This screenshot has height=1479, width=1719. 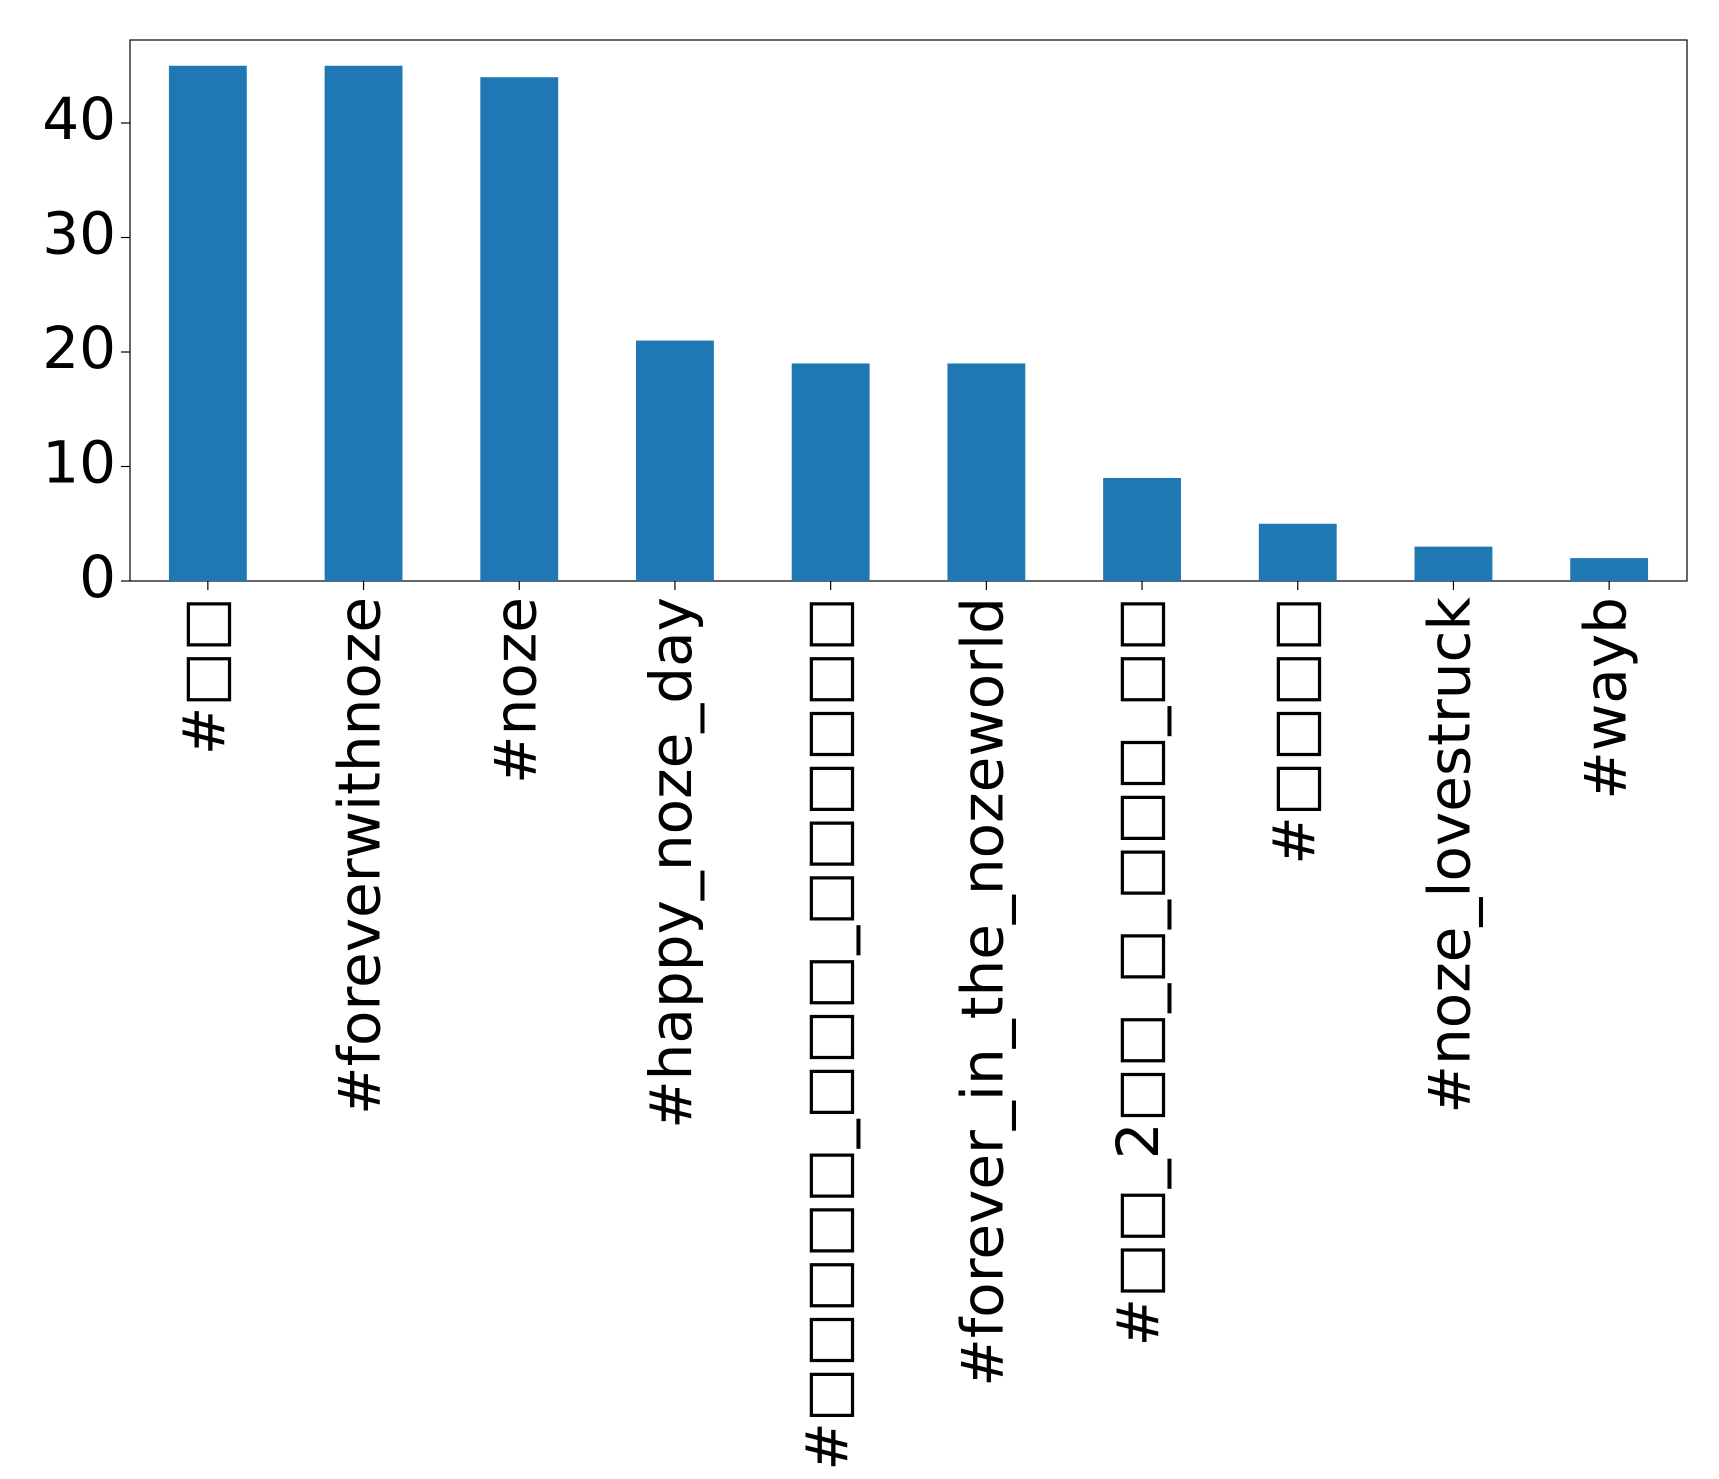 I want to click on y-tick-label: 30, so click(x=79, y=234).